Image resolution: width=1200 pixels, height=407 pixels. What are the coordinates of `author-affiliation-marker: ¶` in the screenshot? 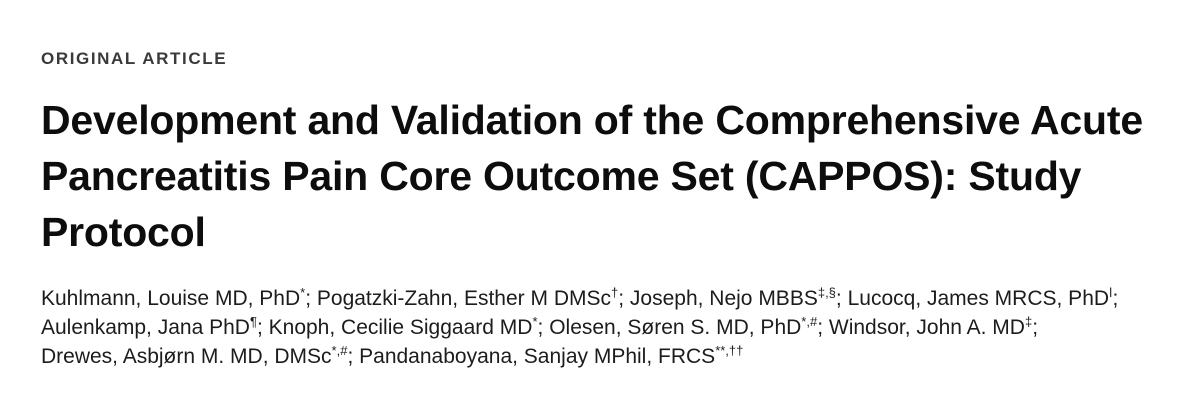 It's located at (253, 321).